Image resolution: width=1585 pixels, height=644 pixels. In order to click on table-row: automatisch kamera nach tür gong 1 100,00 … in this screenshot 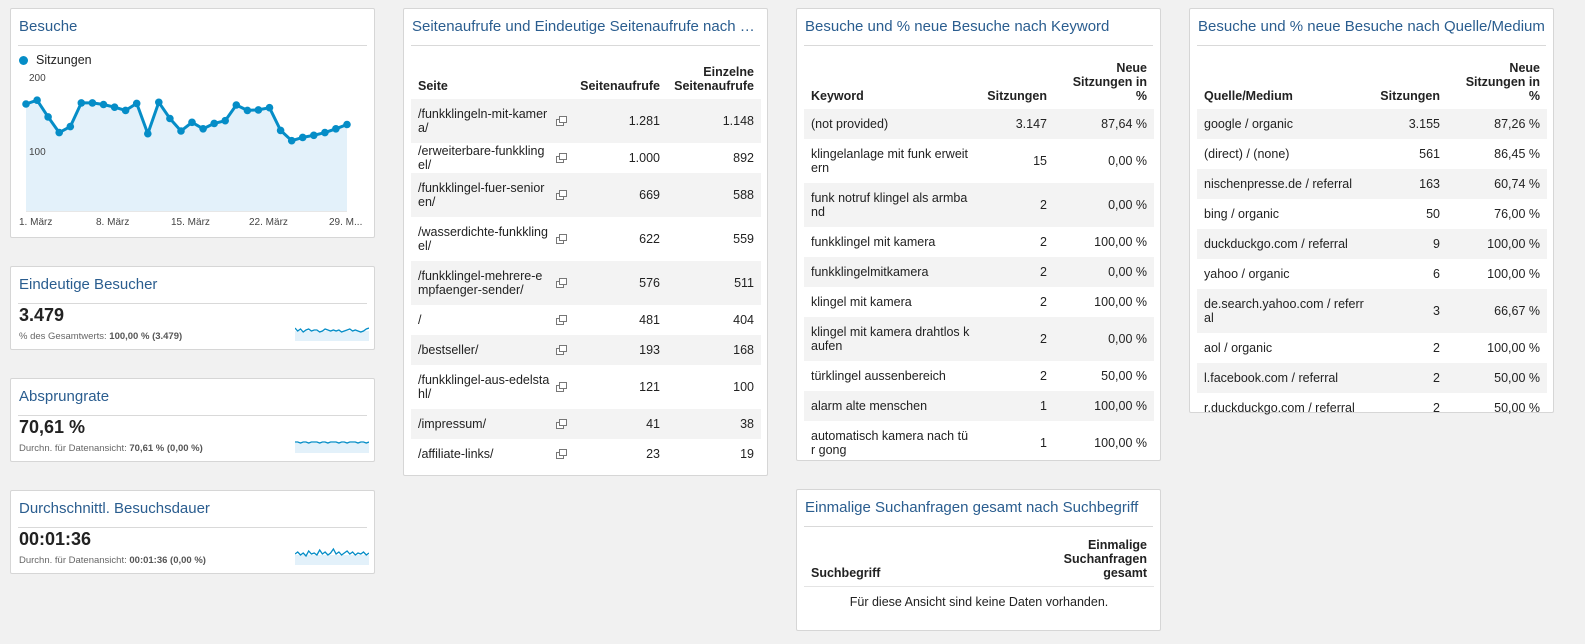, I will do `click(979, 443)`.